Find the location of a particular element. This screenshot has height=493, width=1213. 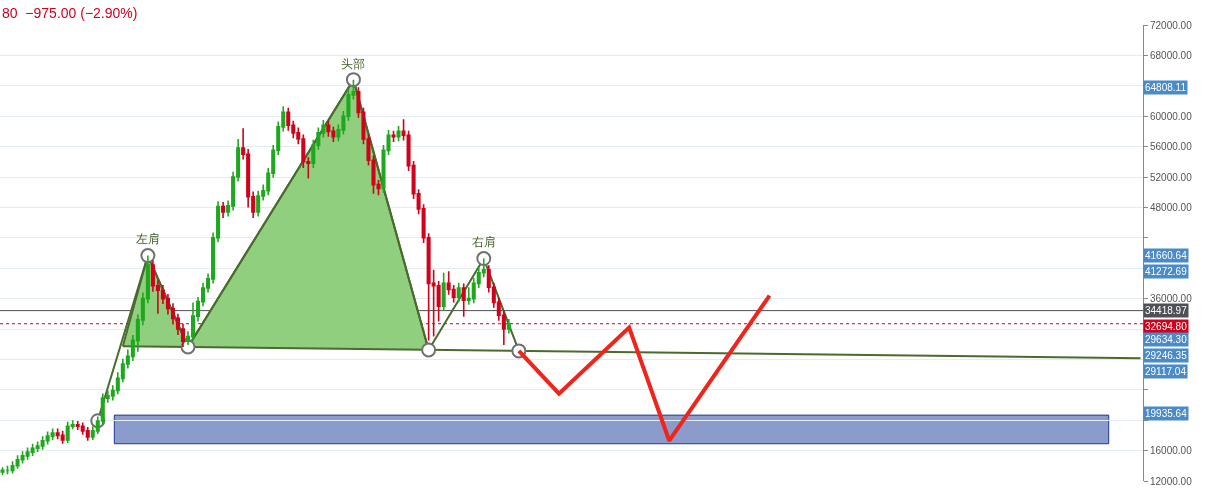

data-label: 右肩 is located at coordinates (483, 242).